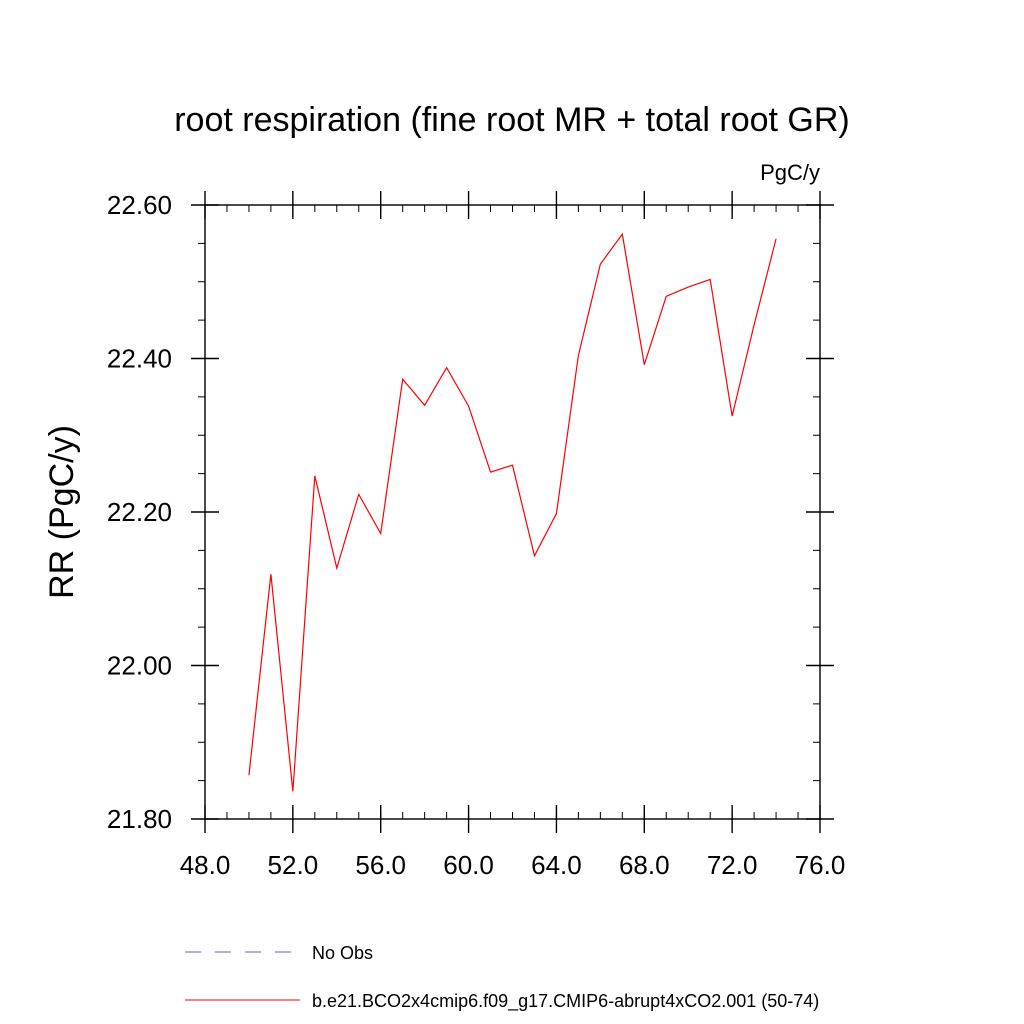 The image size is (1024, 1024). I want to click on x-tick-label: 56.0, so click(380, 865).